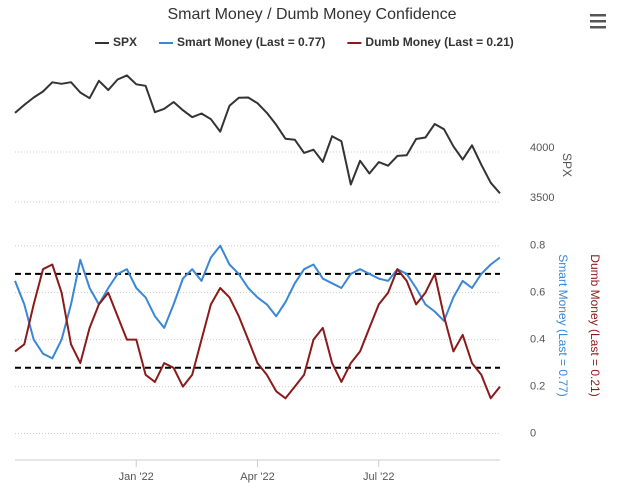 Image resolution: width=621 pixels, height=503 pixels. Describe the element at coordinates (378, 477) in the screenshot. I see `x-tick-label: Jul '22` at that location.